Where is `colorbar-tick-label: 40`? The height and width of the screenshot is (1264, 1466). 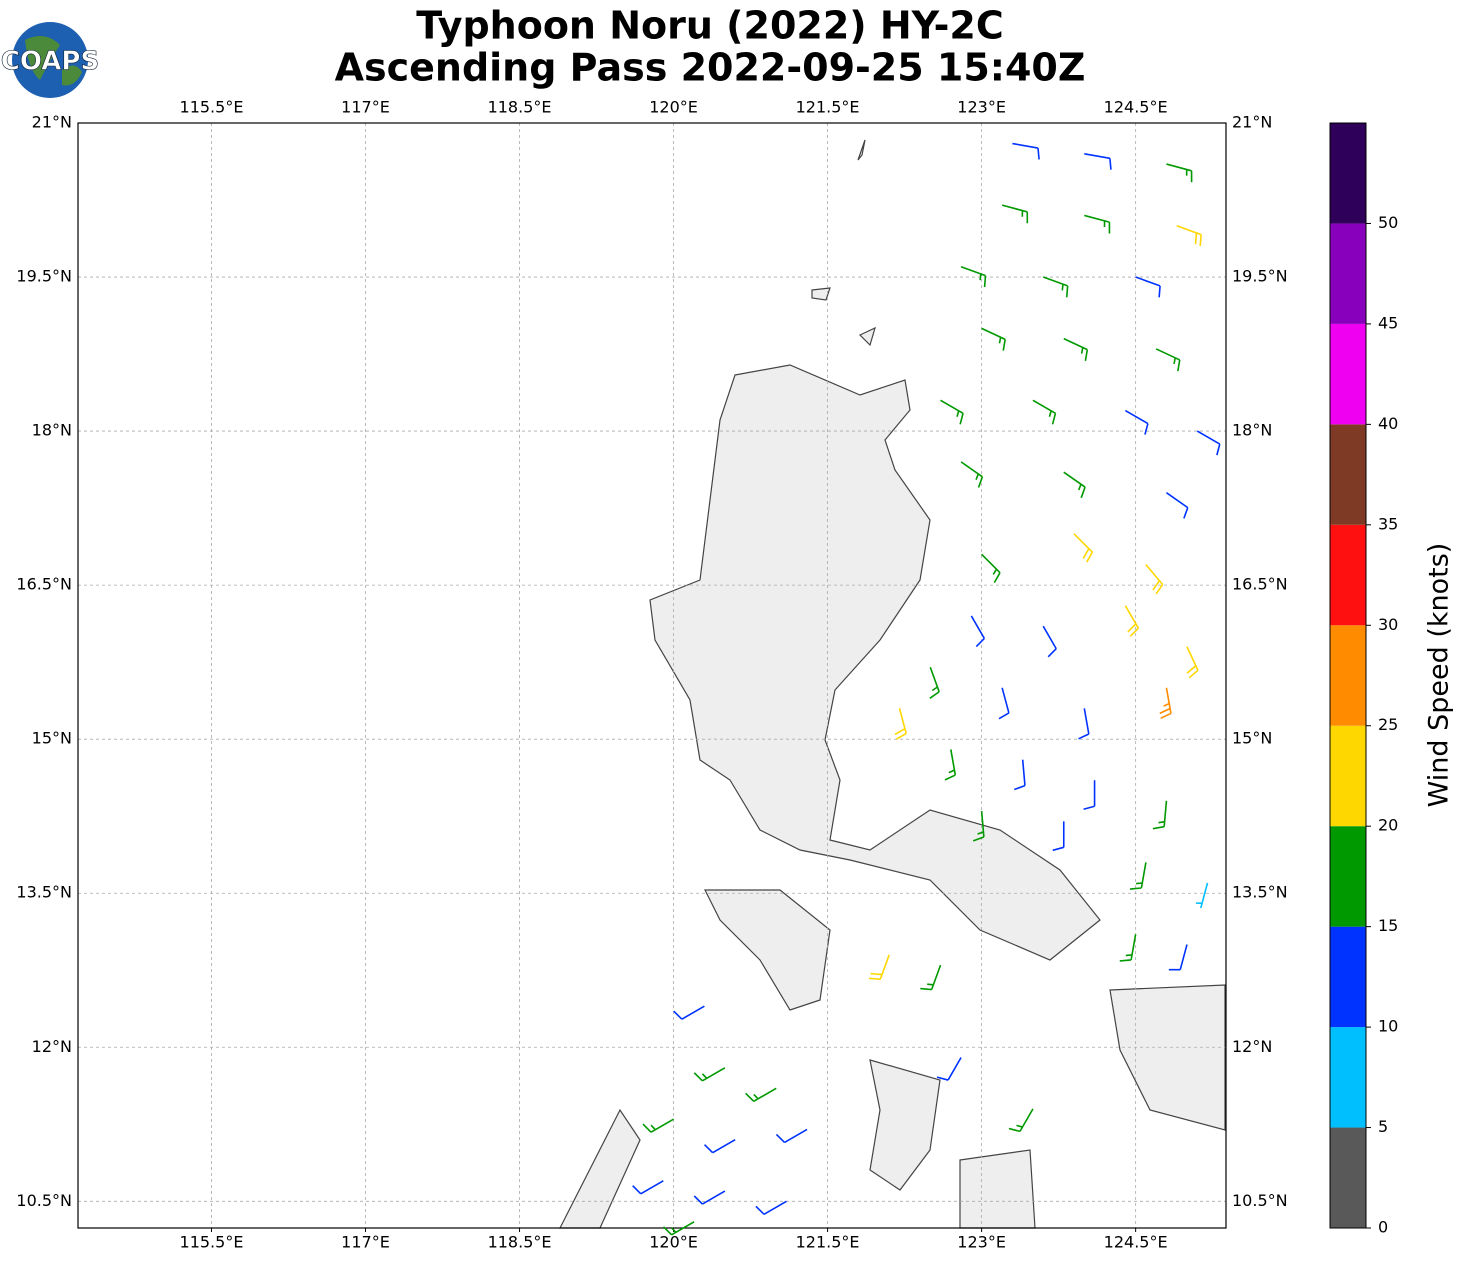
colorbar-tick-label: 40 is located at coordinates (1388, 423).